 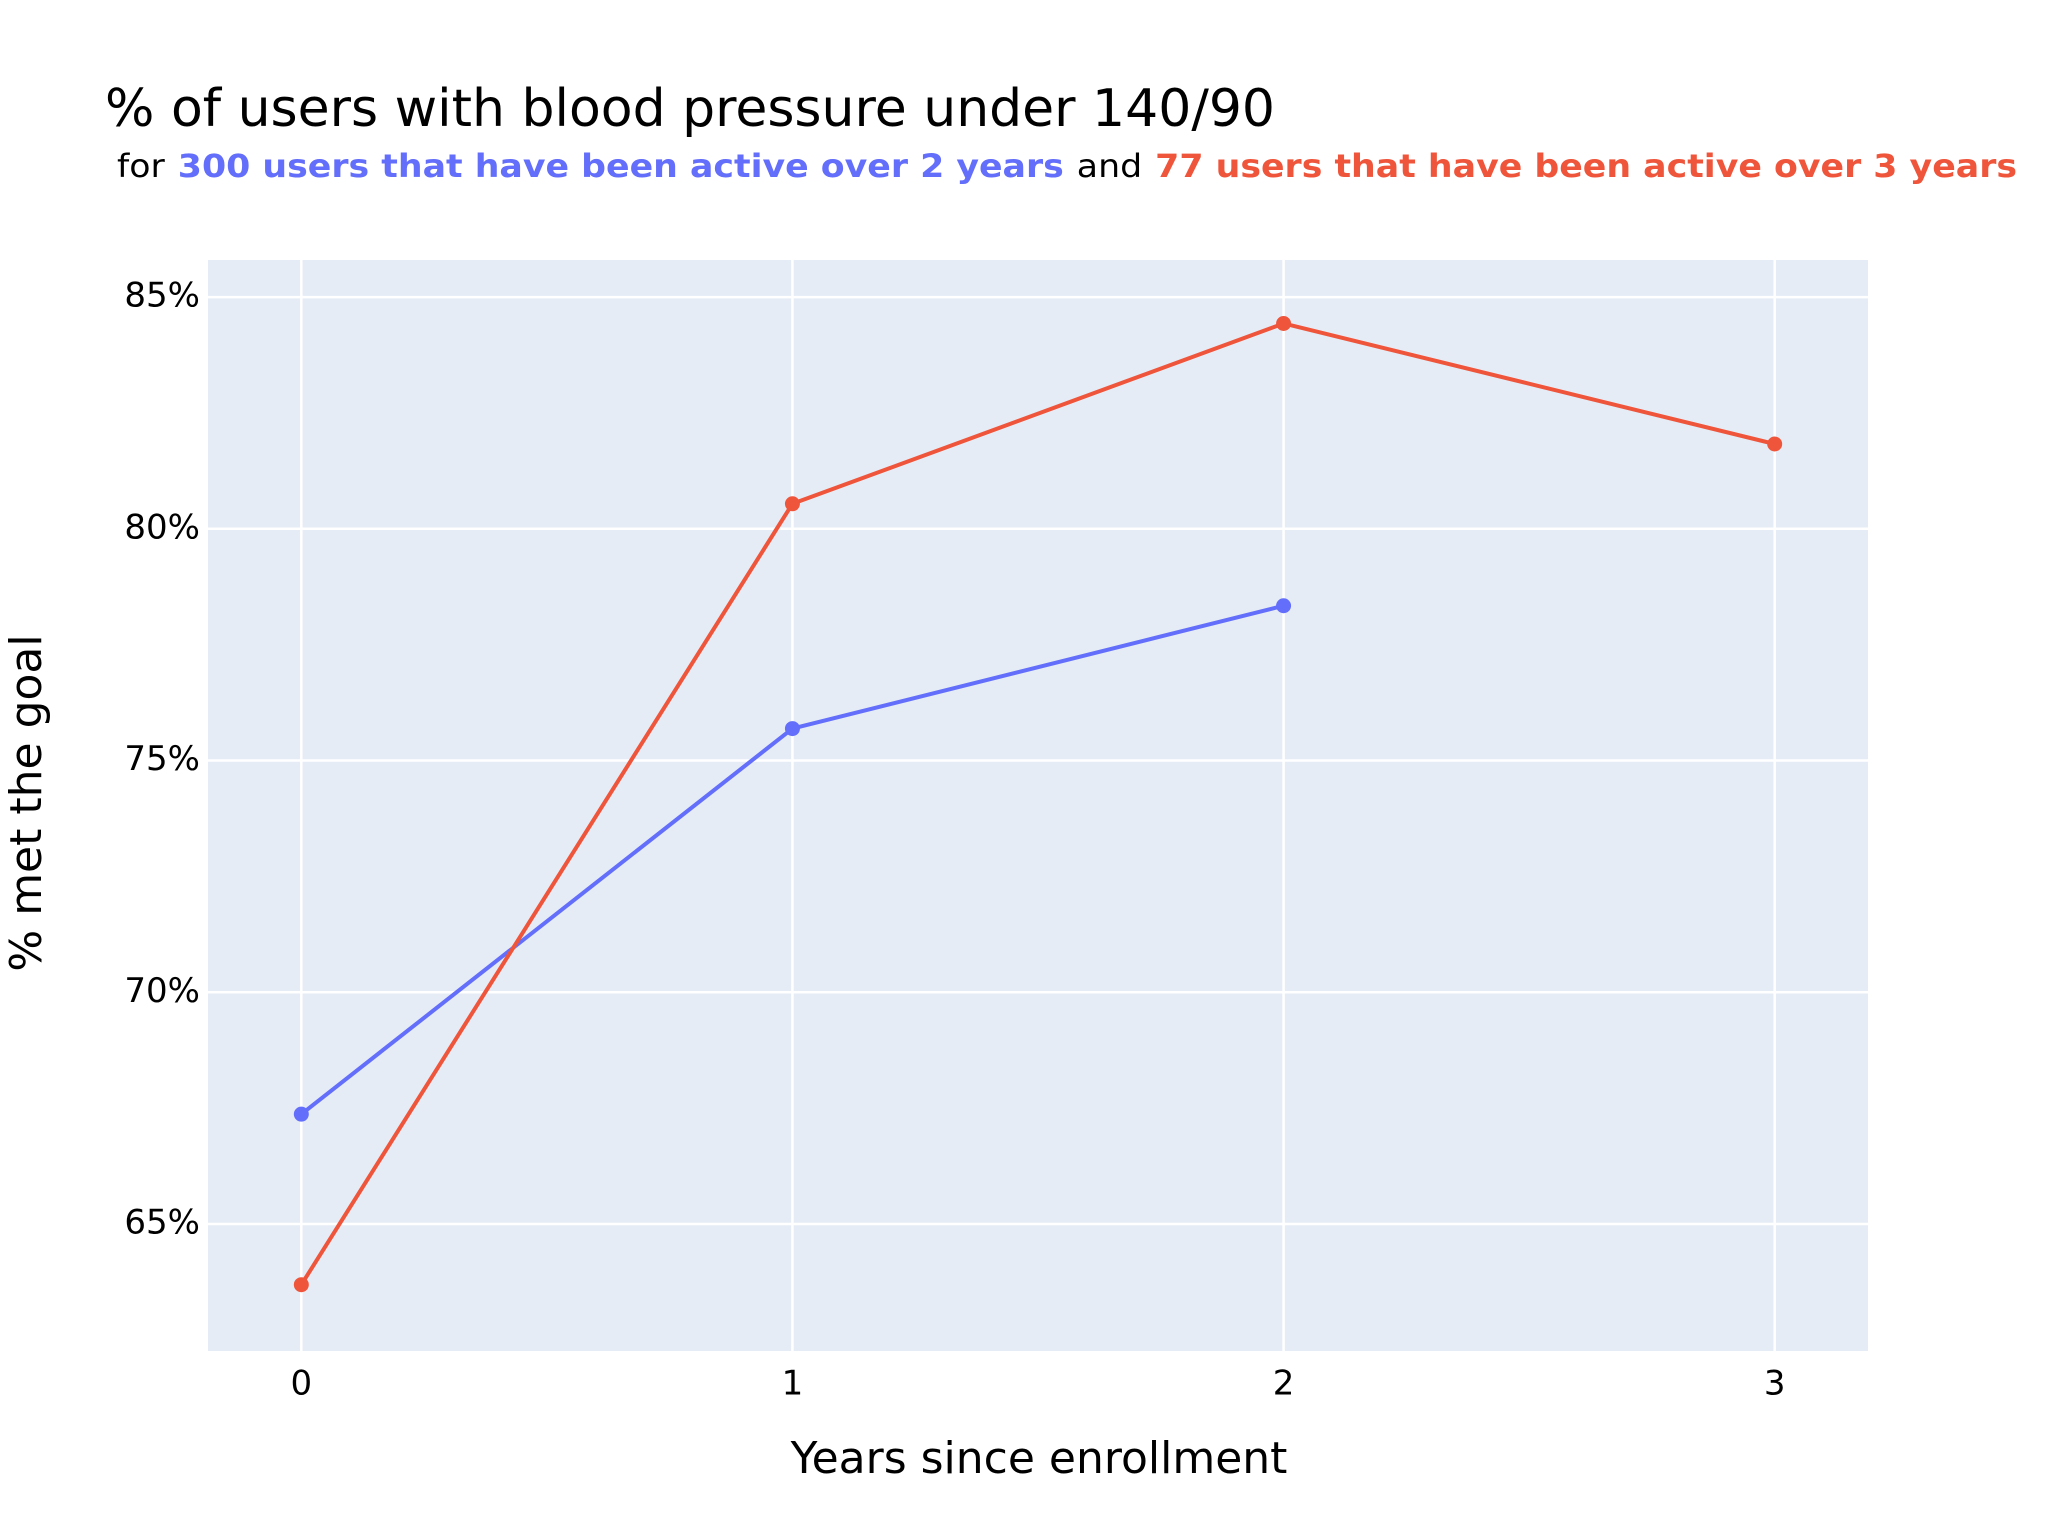 I want to click on subtitle-part: for, so click(x=141, y=166).